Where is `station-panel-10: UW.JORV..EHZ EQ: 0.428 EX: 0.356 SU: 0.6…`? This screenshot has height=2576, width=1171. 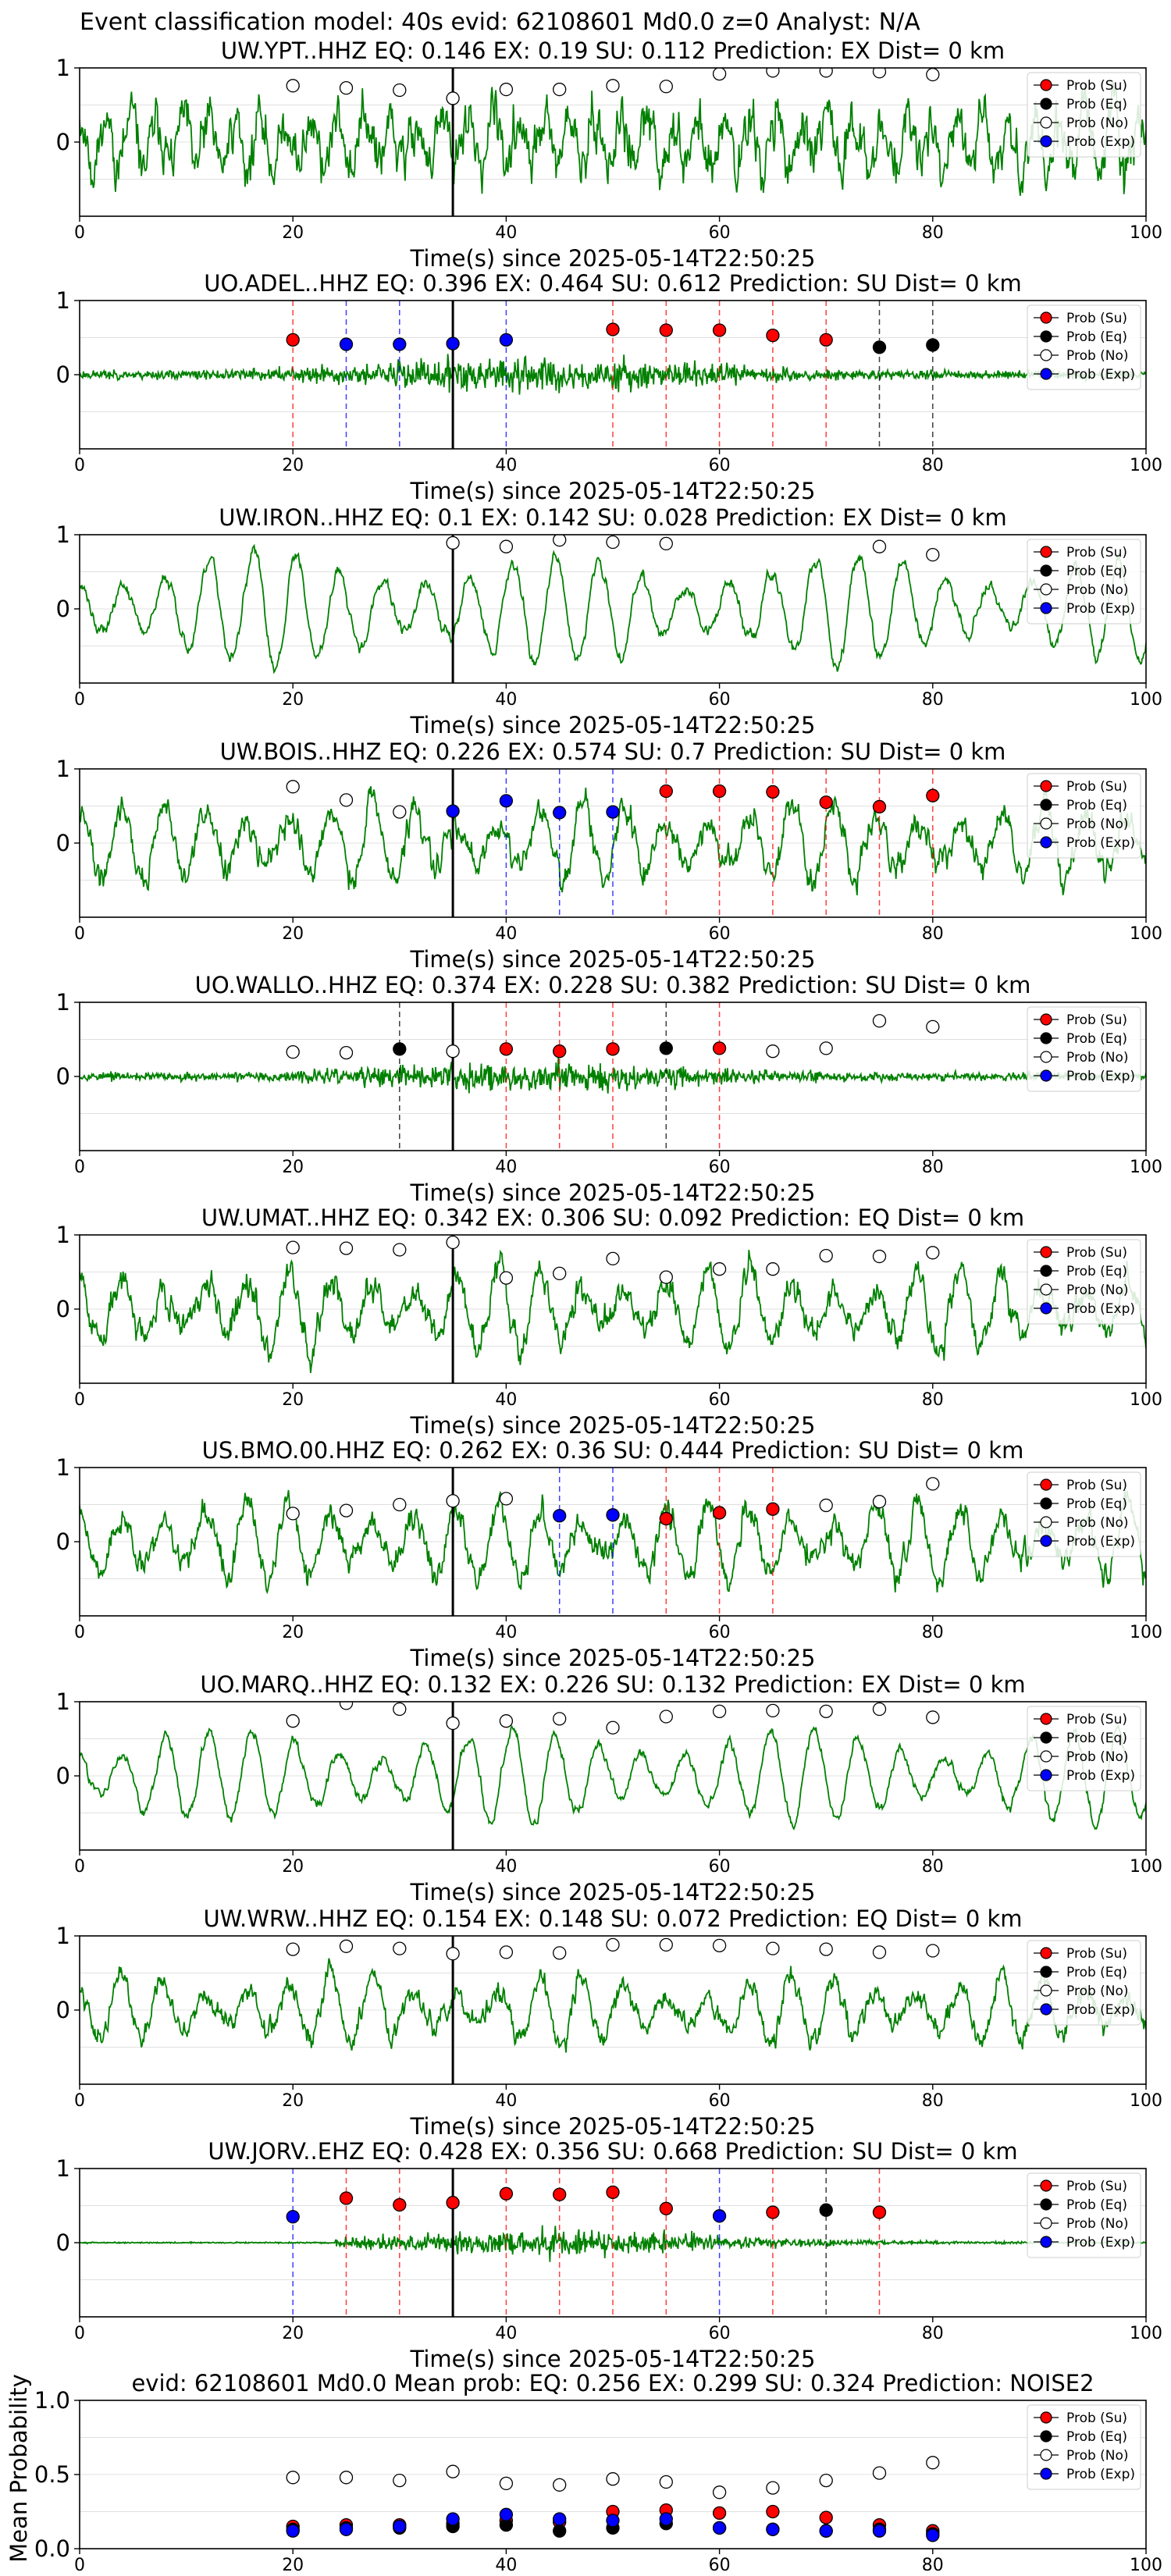
station-panel-10: UW.JORV..EHZ EQ: 0.428 EX: 0.356 SU: 0.6… is located at coordinates (609, 2255).